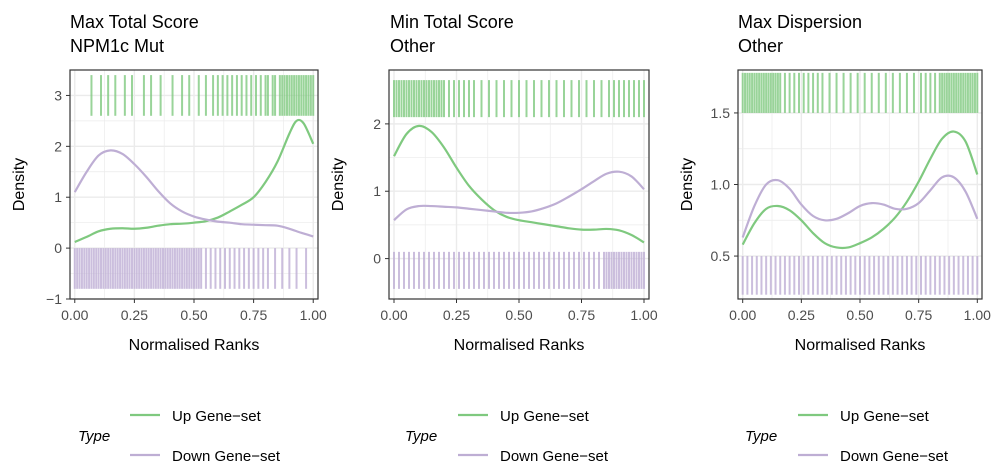 The width and height of the screenshot is (1000, 476). Describe the element at coordinates (721, 256) in the screenshot. I see `y-tick-label: 0.5` at that location.